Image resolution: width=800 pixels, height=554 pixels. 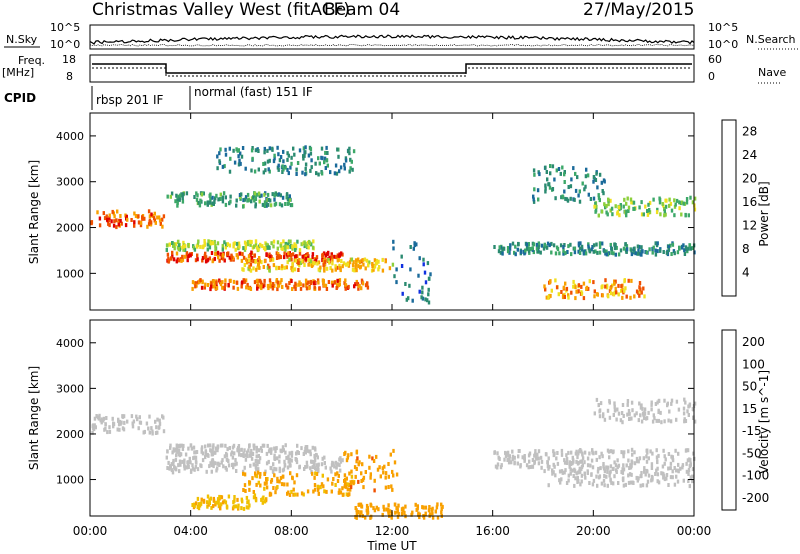 What do you see at coordinates (749, 179) in the screenshot?
I see `colorbar-tick-label: 20` at bounding box center [749, 179].